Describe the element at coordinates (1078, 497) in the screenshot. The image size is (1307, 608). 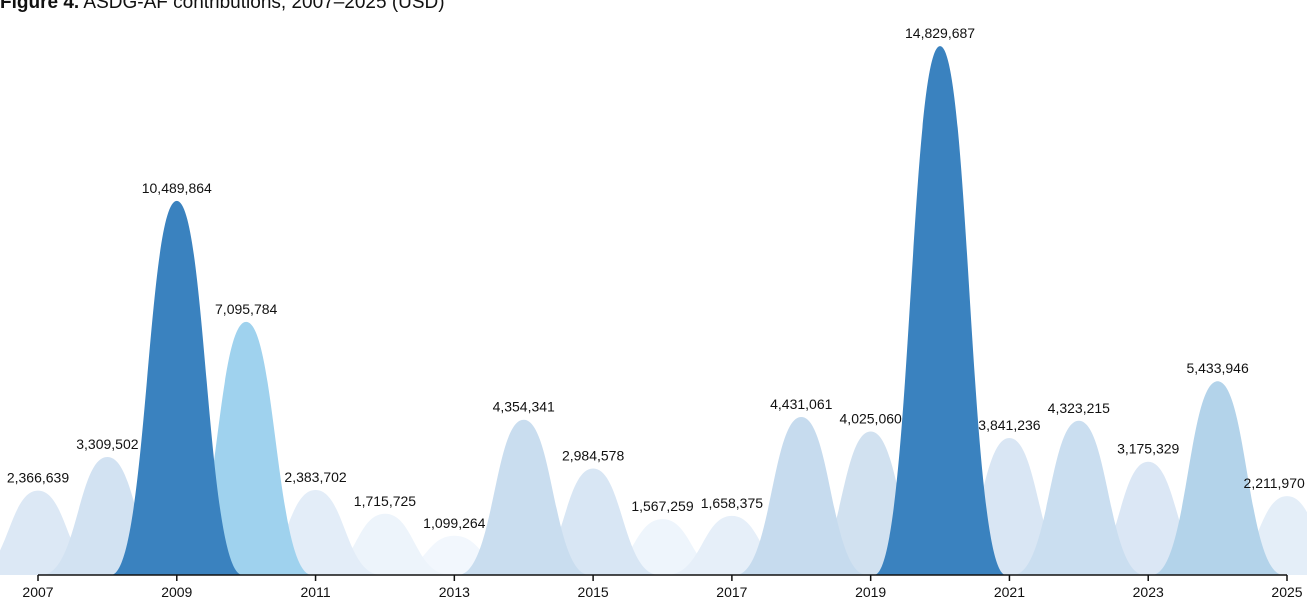
I see `area-2022` at that location.